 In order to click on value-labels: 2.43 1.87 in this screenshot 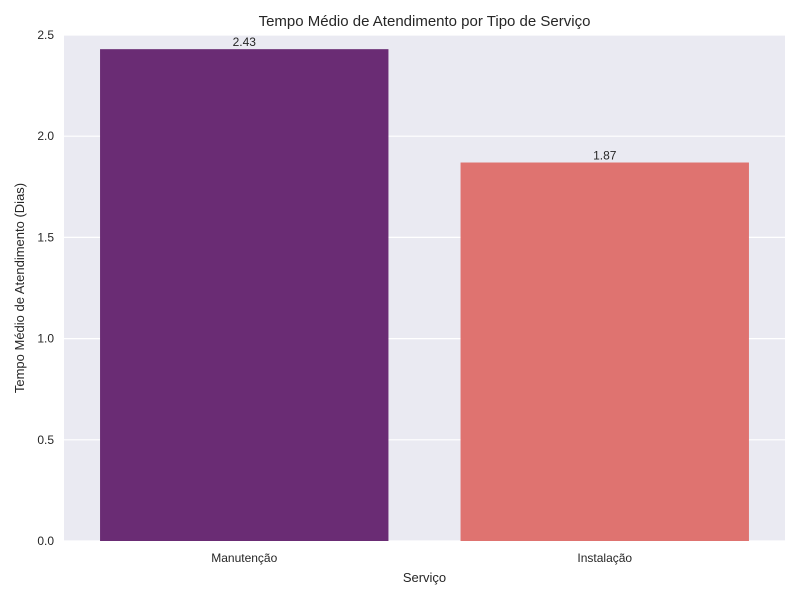, I will do `click(425, 98)`.